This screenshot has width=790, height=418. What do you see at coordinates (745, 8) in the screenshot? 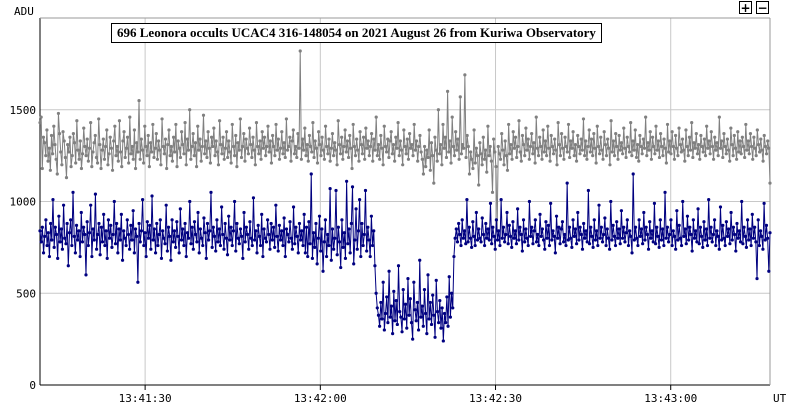
I see `zoom-in-button: +` at bounding box center [745, 8].